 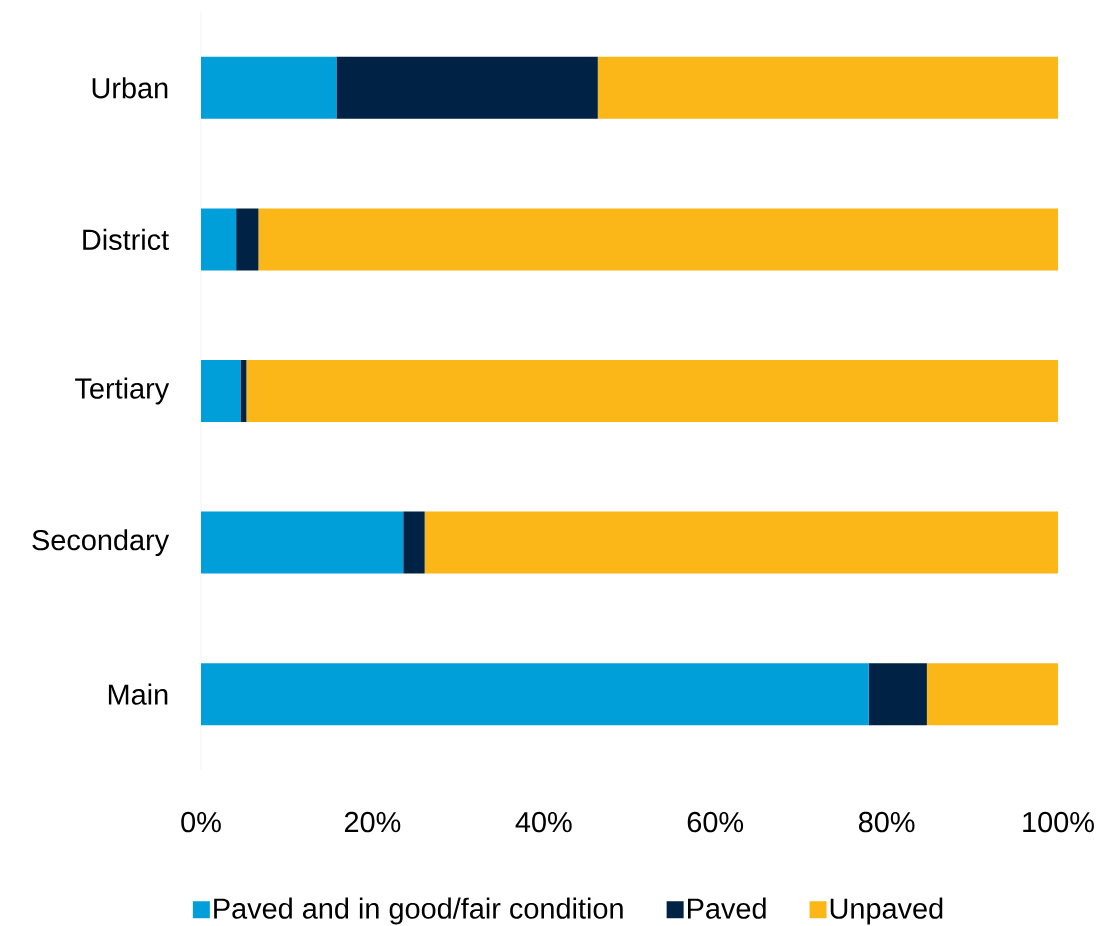 I want to click on x-tick-label: 20%, so click(x=372, y=822).